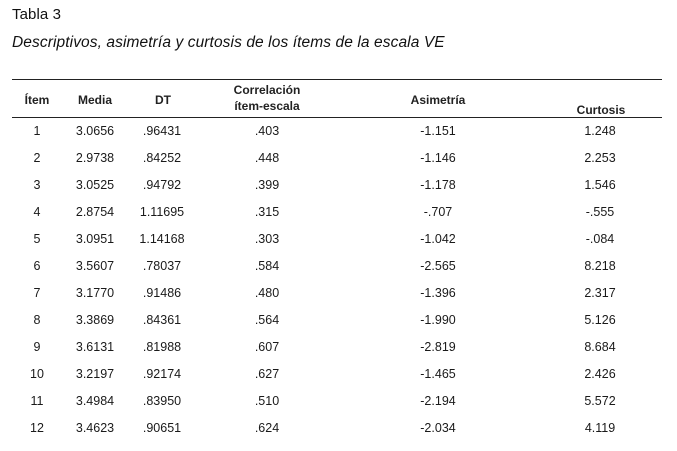 This screenshot has height=451, width=677. Describe the element at coordinates (162, 266) in the screenshot. I see `cell-dt: .78037` at that location.